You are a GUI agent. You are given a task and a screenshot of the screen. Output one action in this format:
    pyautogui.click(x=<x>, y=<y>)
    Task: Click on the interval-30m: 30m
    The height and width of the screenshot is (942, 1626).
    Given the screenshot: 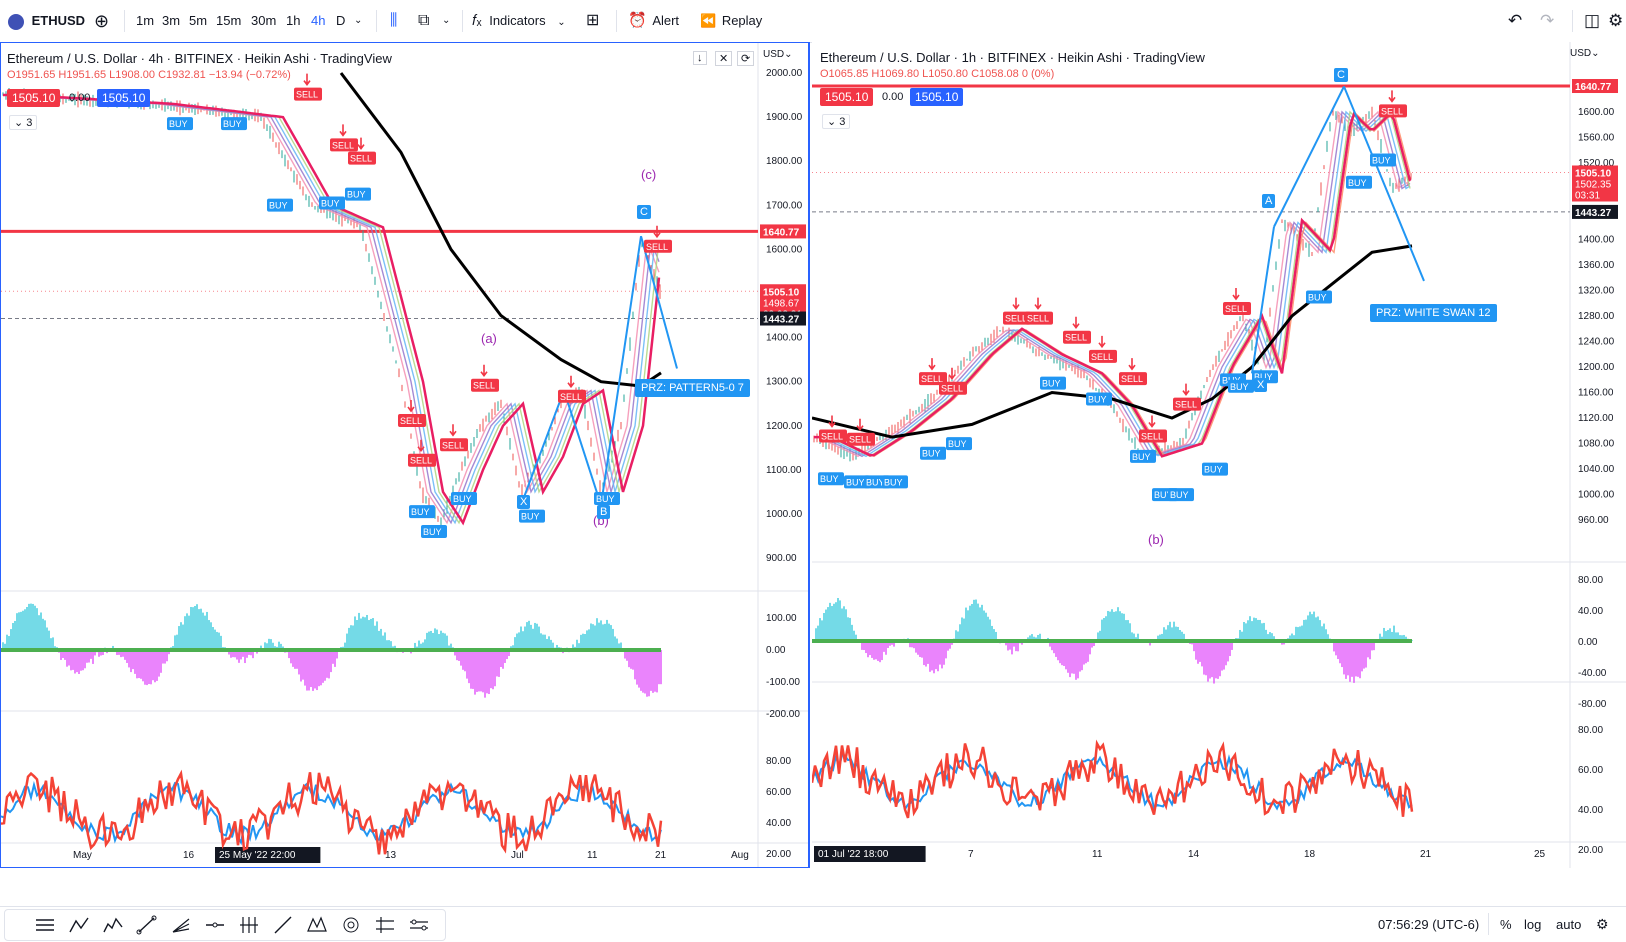 What is the action you would take?
    pyautogui.click(x=264, y=20)
    